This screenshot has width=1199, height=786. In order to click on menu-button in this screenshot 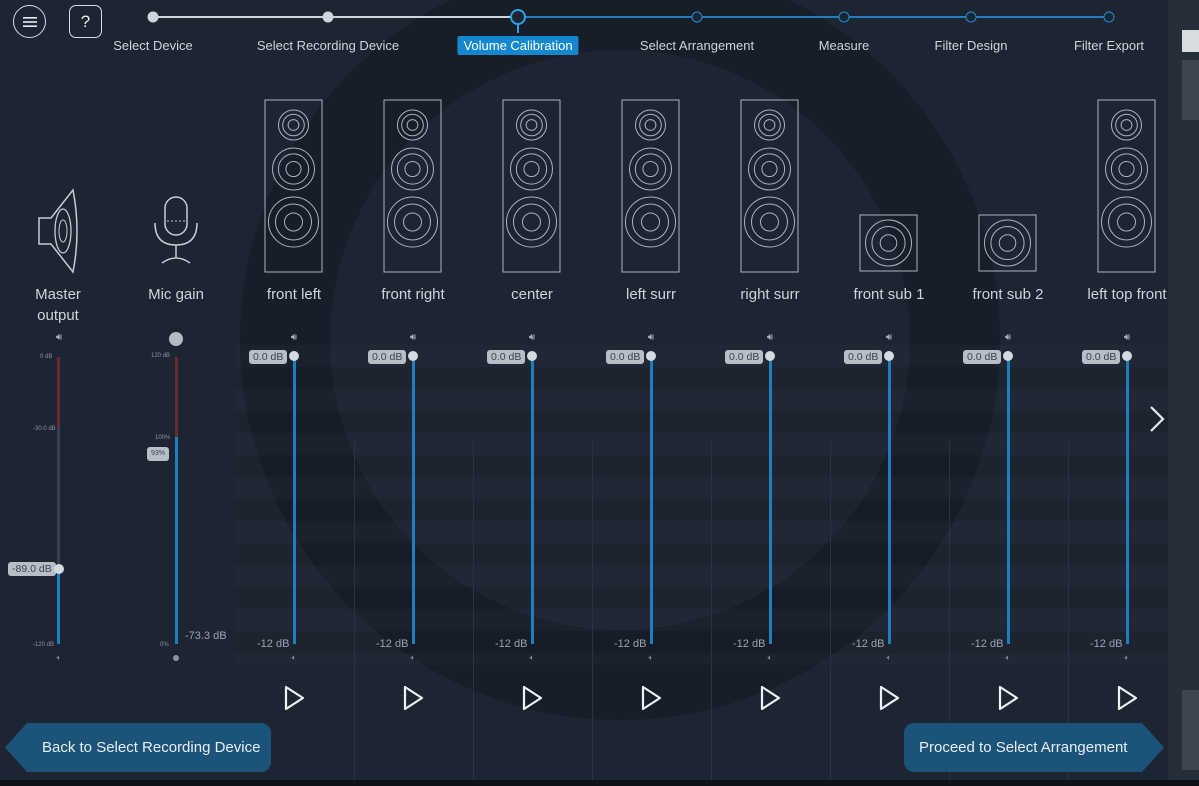, I will do `click(29, 21)`.